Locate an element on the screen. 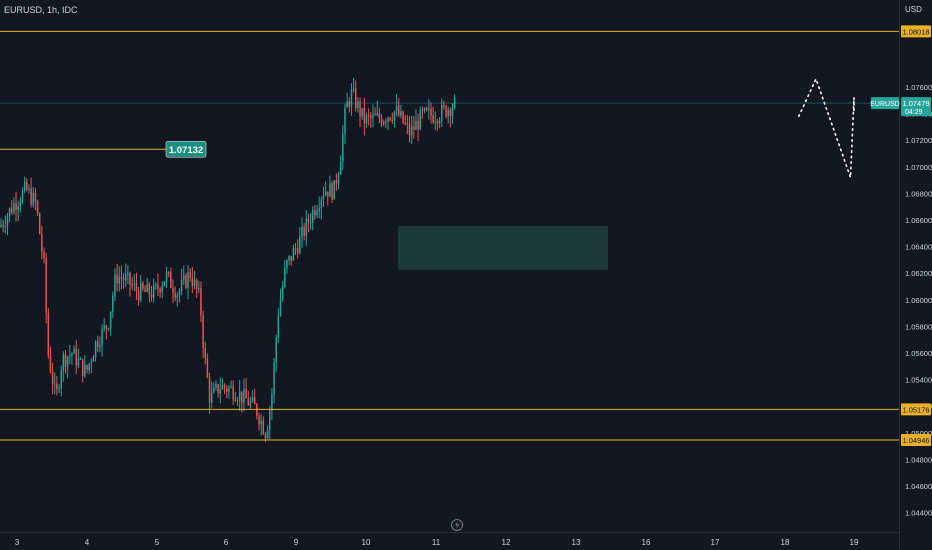  lightning-icon is located at coordinates (457, 525).